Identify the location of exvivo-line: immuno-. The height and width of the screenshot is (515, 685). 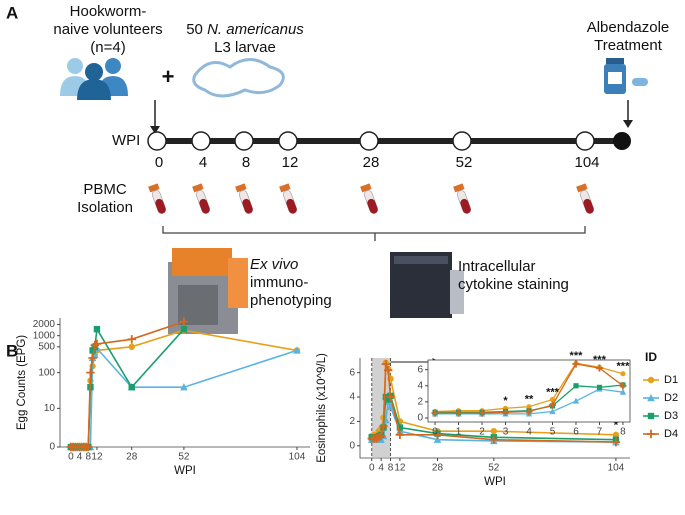
(279, 282).